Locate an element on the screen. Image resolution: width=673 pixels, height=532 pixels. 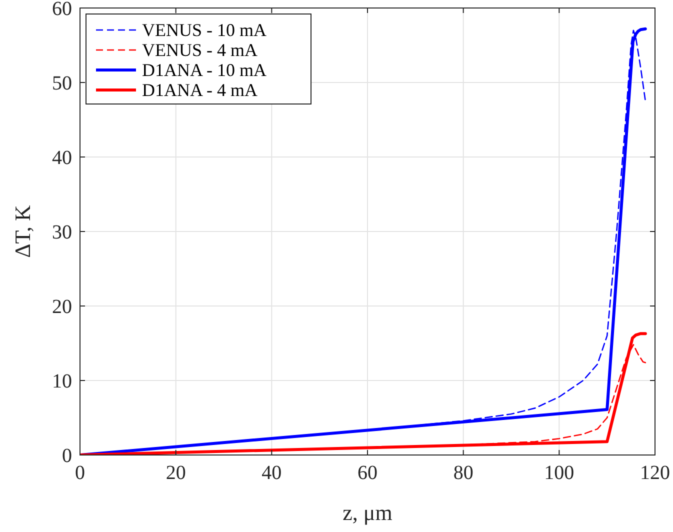
legend-label: VENUS - 4 mA is located at coordinates (200, 50).